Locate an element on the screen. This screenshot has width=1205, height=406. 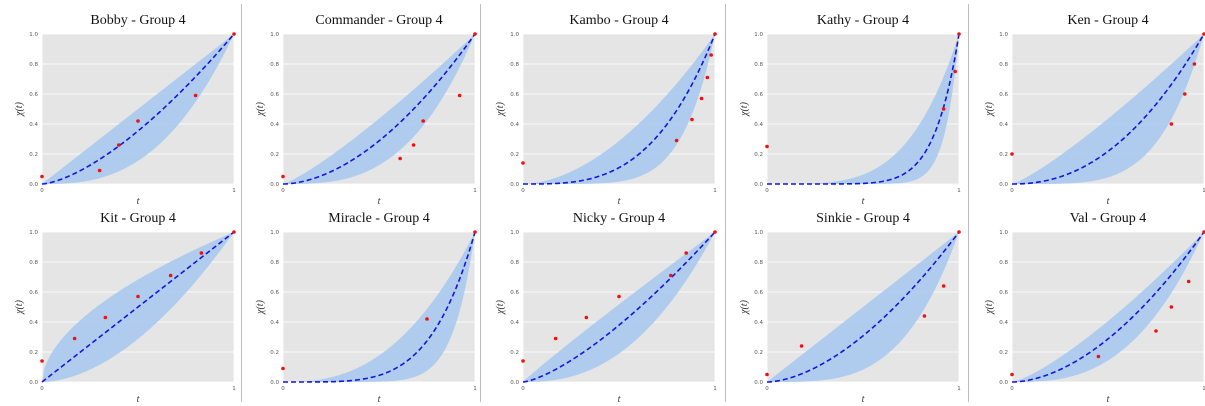
chart-svg: Kathy - Group 4 0.0 0.2 0.4 0.6 0.8 1.0 0 1 t χ(t) is located at coordinates (850, 110).